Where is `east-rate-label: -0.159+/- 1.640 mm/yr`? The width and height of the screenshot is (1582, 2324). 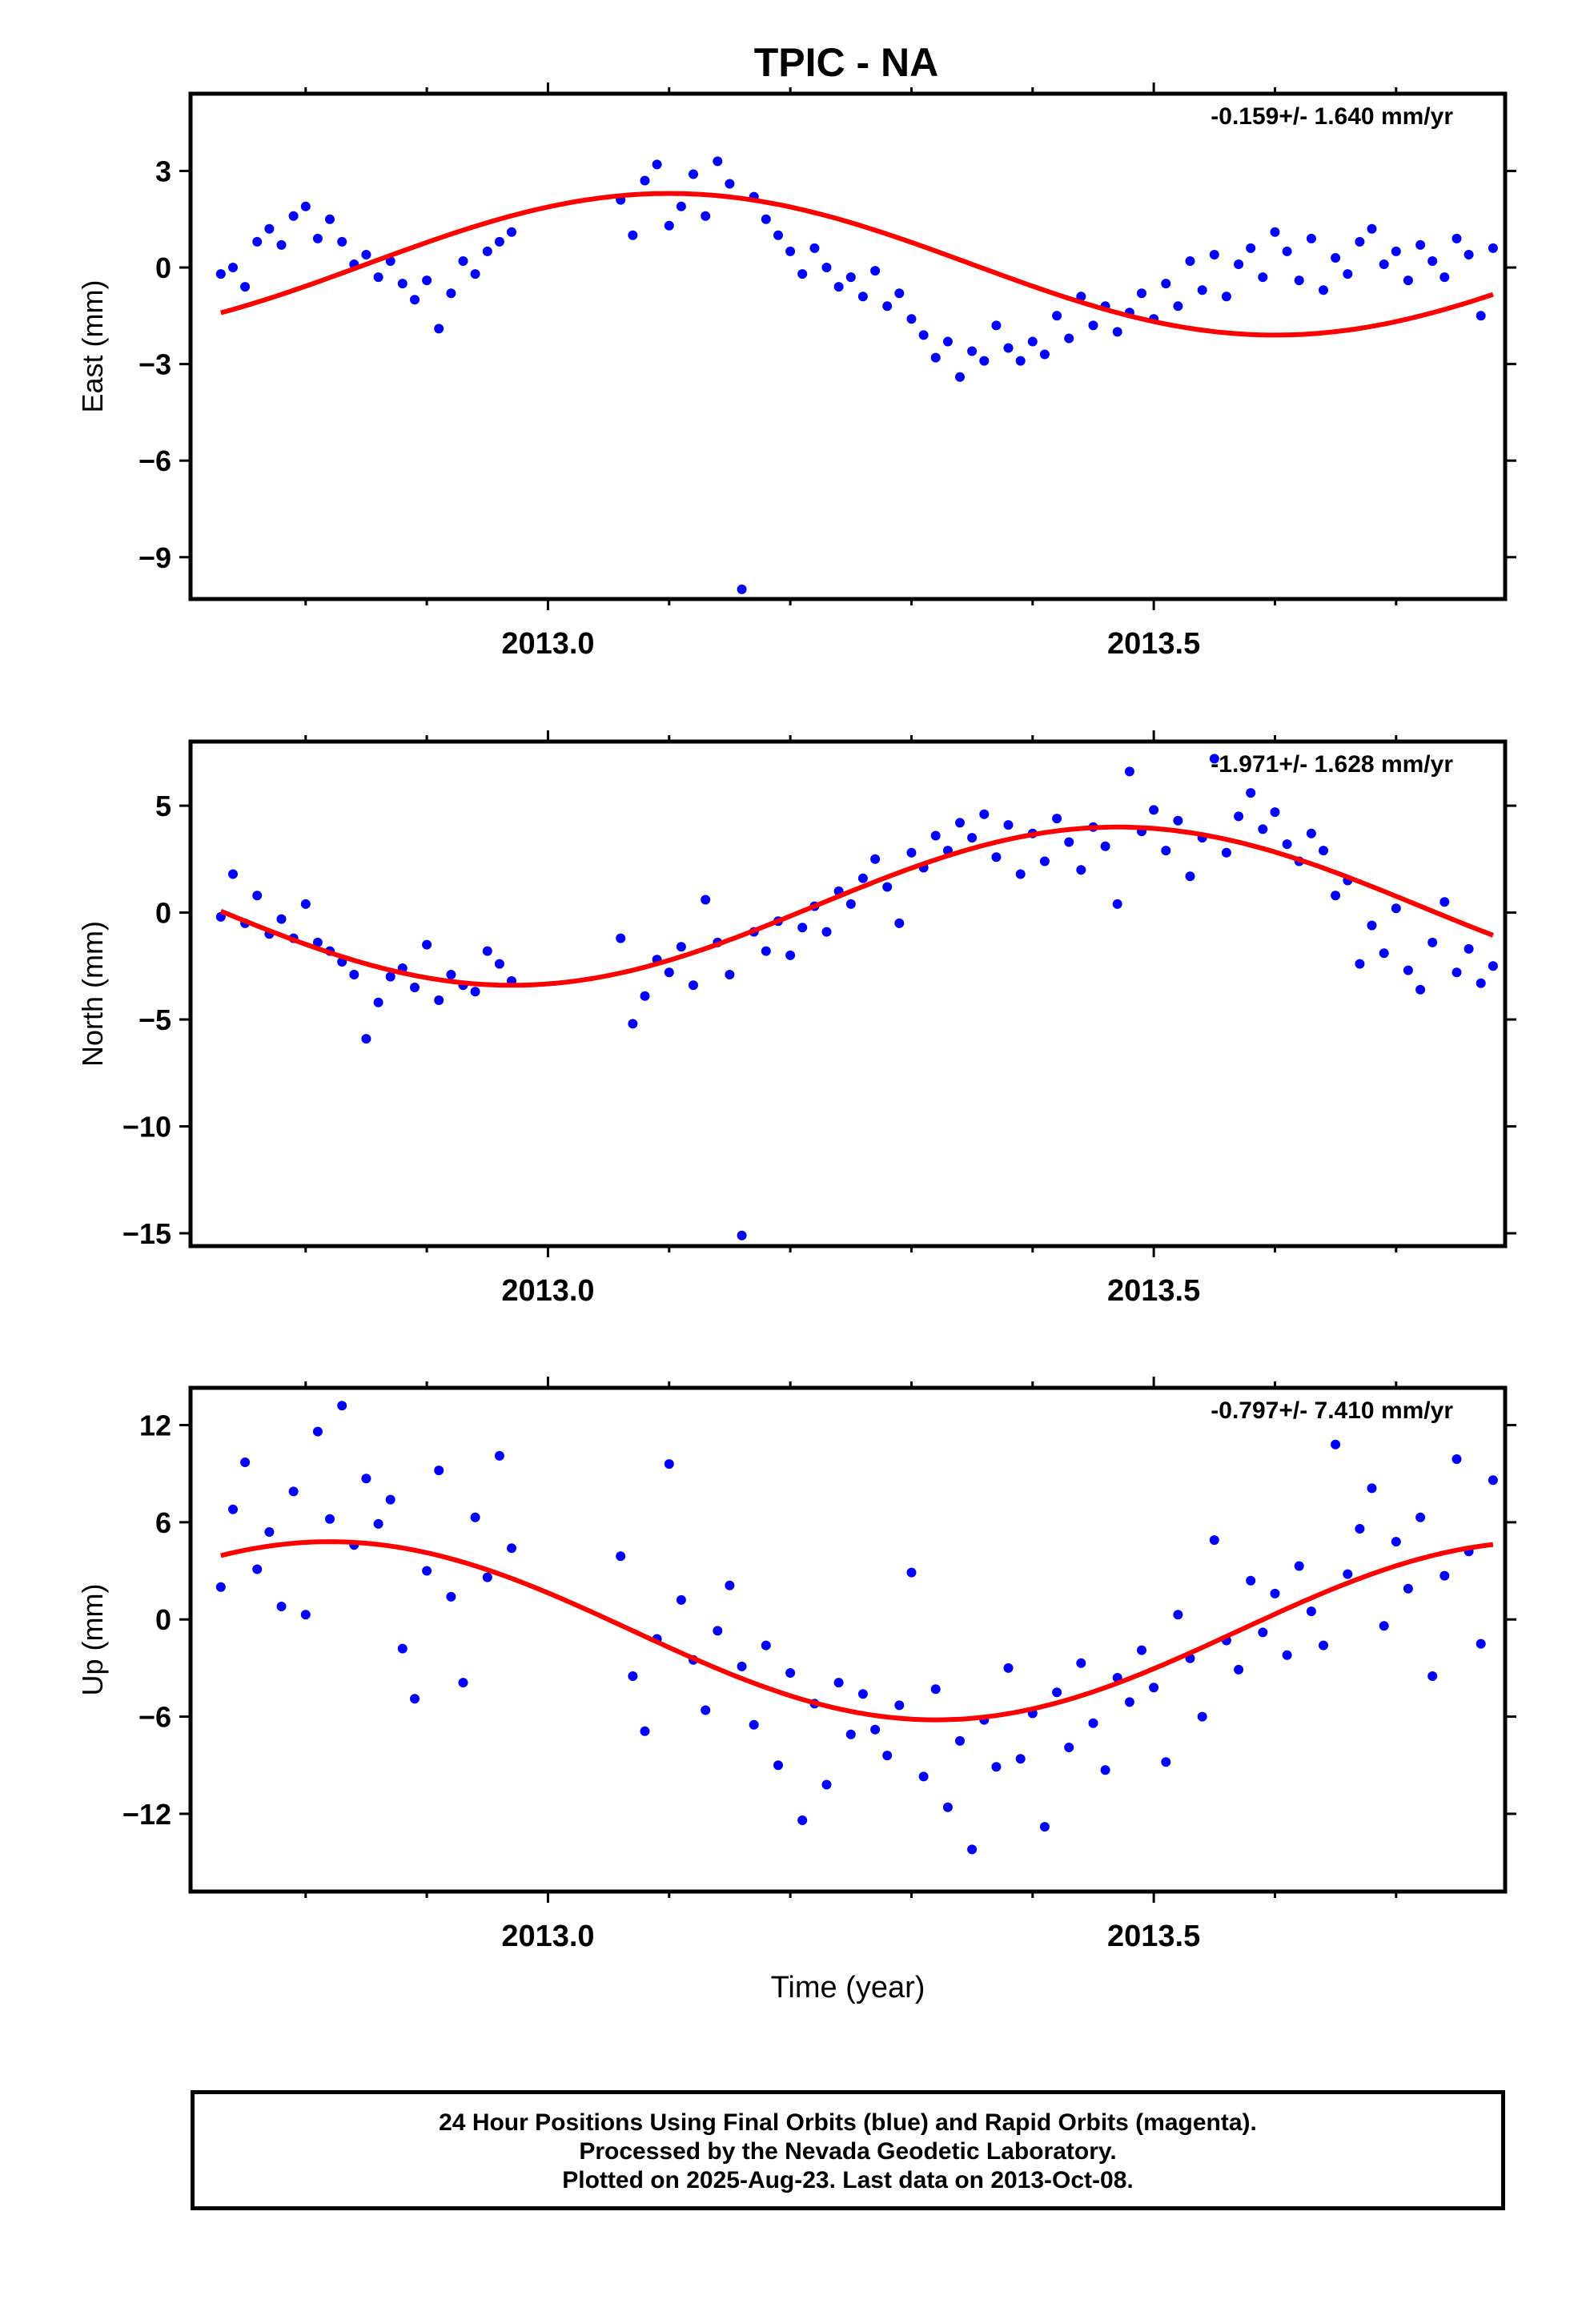
east-rate-label: -0.159+/- 1.640 mm/yr is located at coordinates (1332, 116).